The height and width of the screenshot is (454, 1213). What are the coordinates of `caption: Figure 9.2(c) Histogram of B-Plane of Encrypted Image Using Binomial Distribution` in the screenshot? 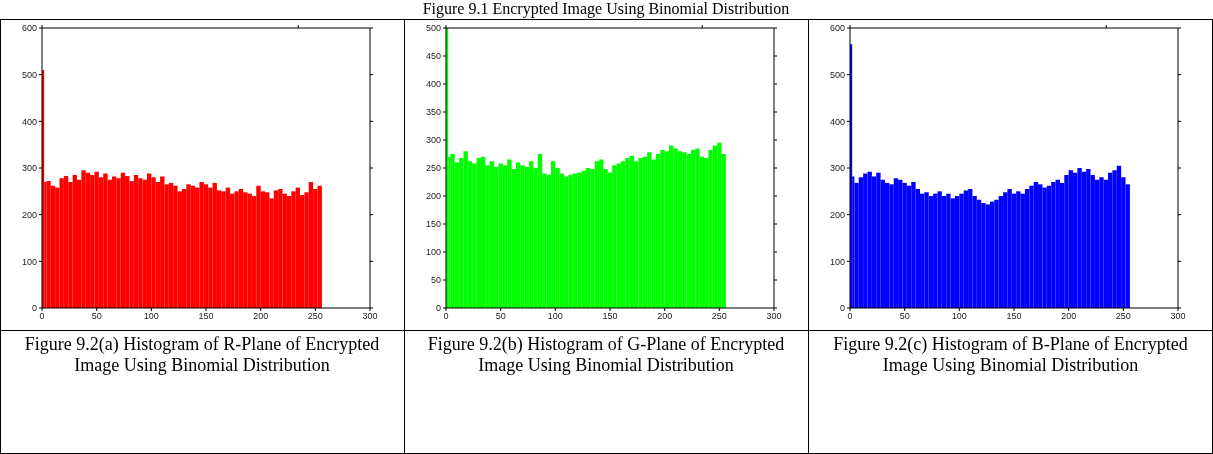 It's located at (1010, 355).